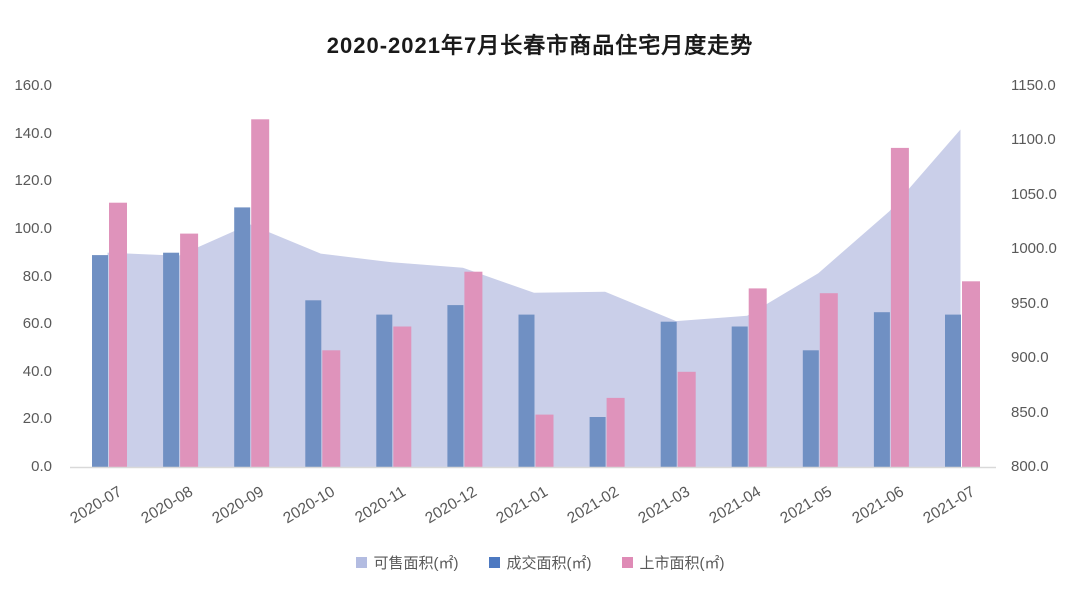  What do you see at coordinates (1034, 249) in the screenshot?
I see `right-axis-tick: 1000.0` at bounding box center [1034, 249].